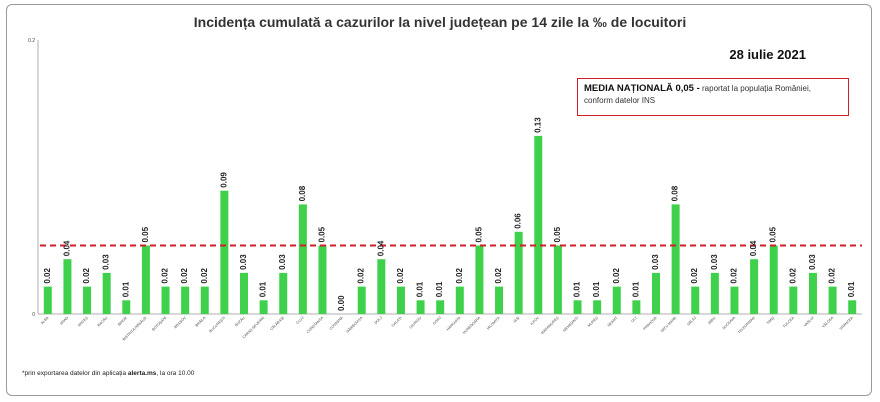 The image size is (880, 402). Describe the element at coordinates (827, 321) in the screenshot. I see `category-label: VÂLCEA` at that location.